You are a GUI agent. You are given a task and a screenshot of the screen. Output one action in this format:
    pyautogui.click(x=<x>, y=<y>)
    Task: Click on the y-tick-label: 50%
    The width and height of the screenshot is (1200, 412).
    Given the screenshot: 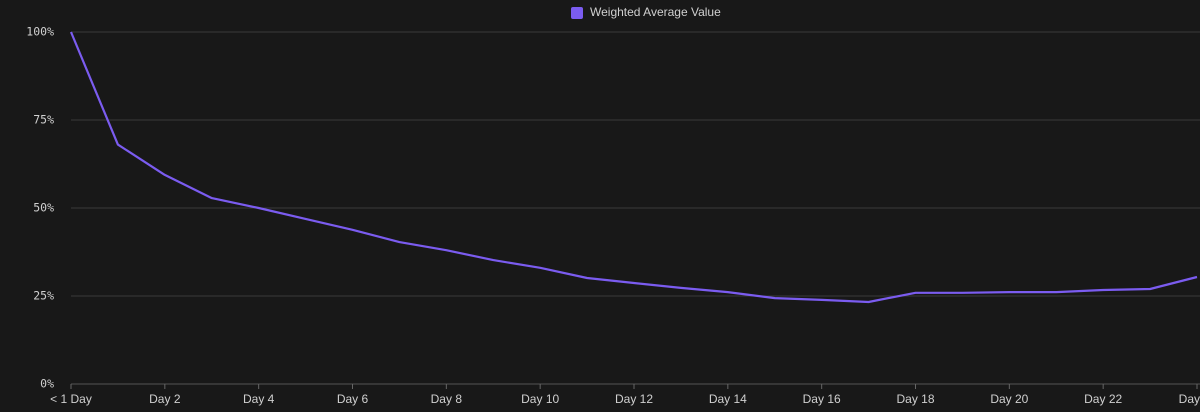 What is the action you would take?
    pyautogui.click(x=43, y=208)
    